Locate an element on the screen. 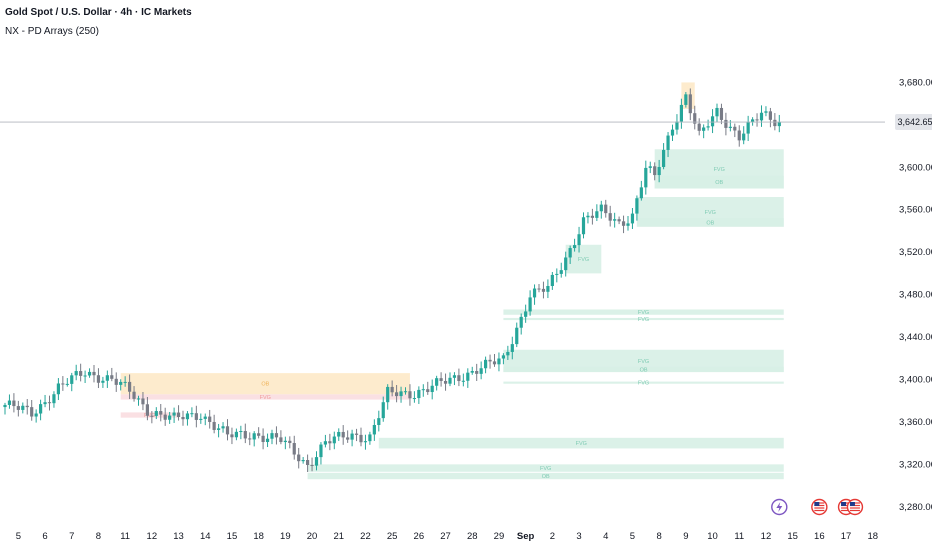 The height and width of the screenshot is (550, 932). x-tick-label: 26 is located at coordinates (419, 536).